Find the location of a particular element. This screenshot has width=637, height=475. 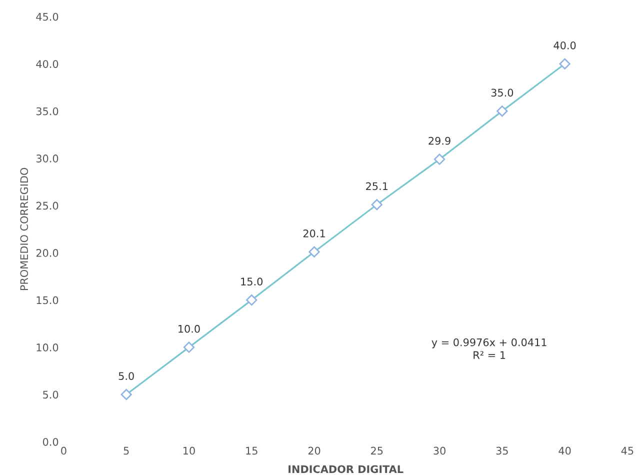

x-tick-label: 25 is located at coordinates (377, 450).